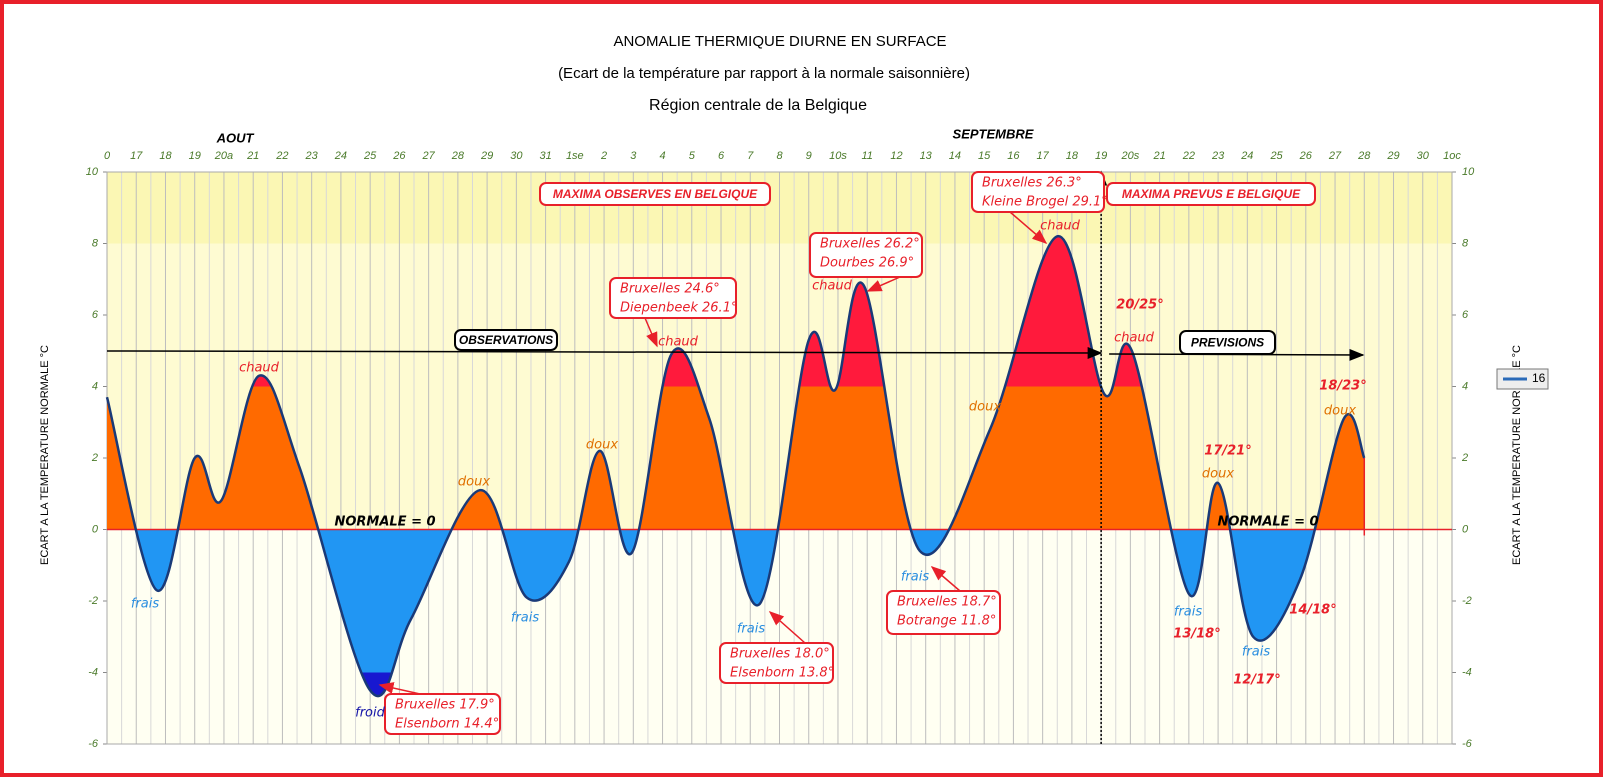  I want to click on x-tick-label: 18, so click(1072, 156).